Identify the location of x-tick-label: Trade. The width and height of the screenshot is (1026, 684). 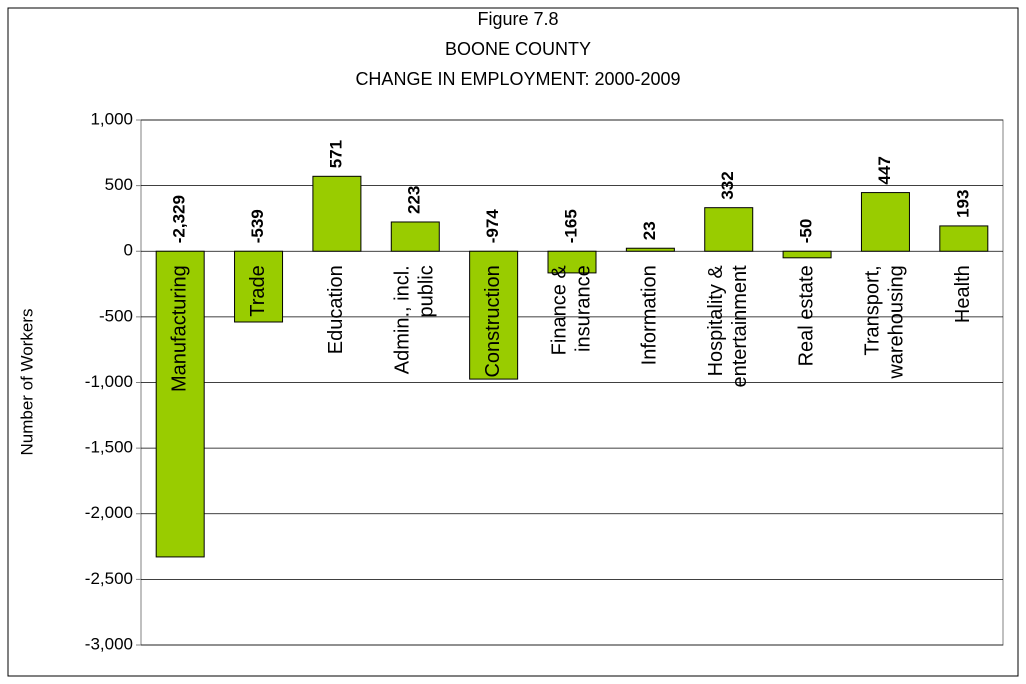
(258, 291).